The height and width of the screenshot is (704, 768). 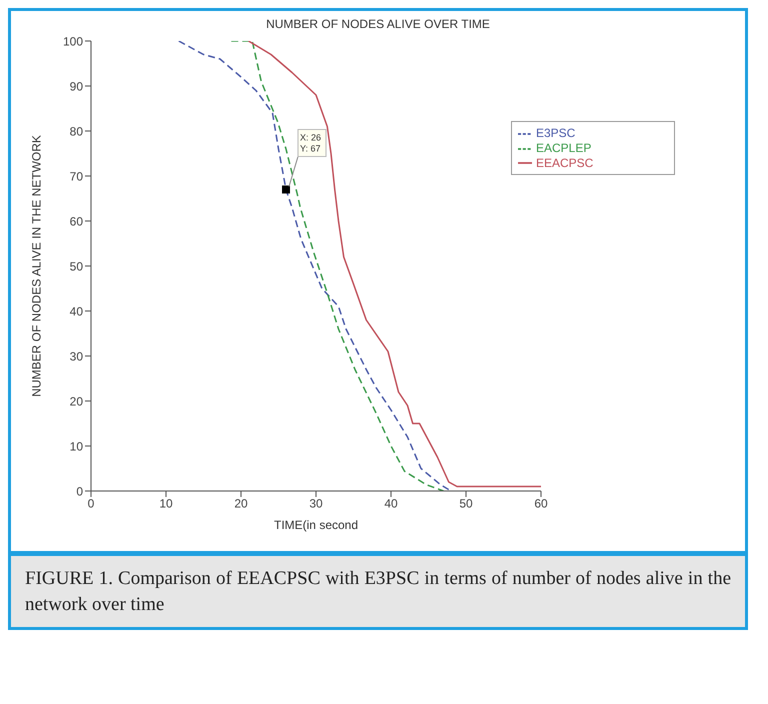 I want to click on y-tick-label: 0, so click(x=80, y=491).